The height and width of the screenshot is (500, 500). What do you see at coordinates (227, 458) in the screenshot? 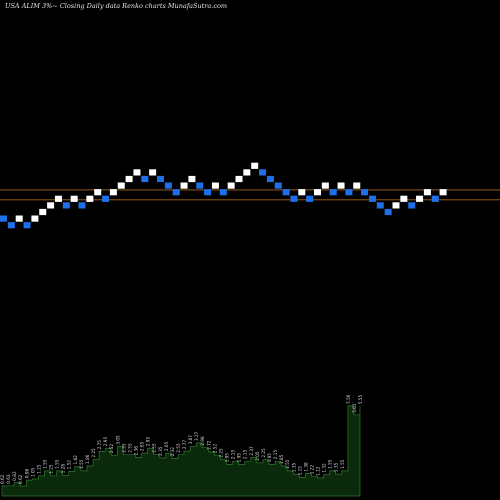
I see `volume-label-37: 1.95` at bounding box center [227, 458].